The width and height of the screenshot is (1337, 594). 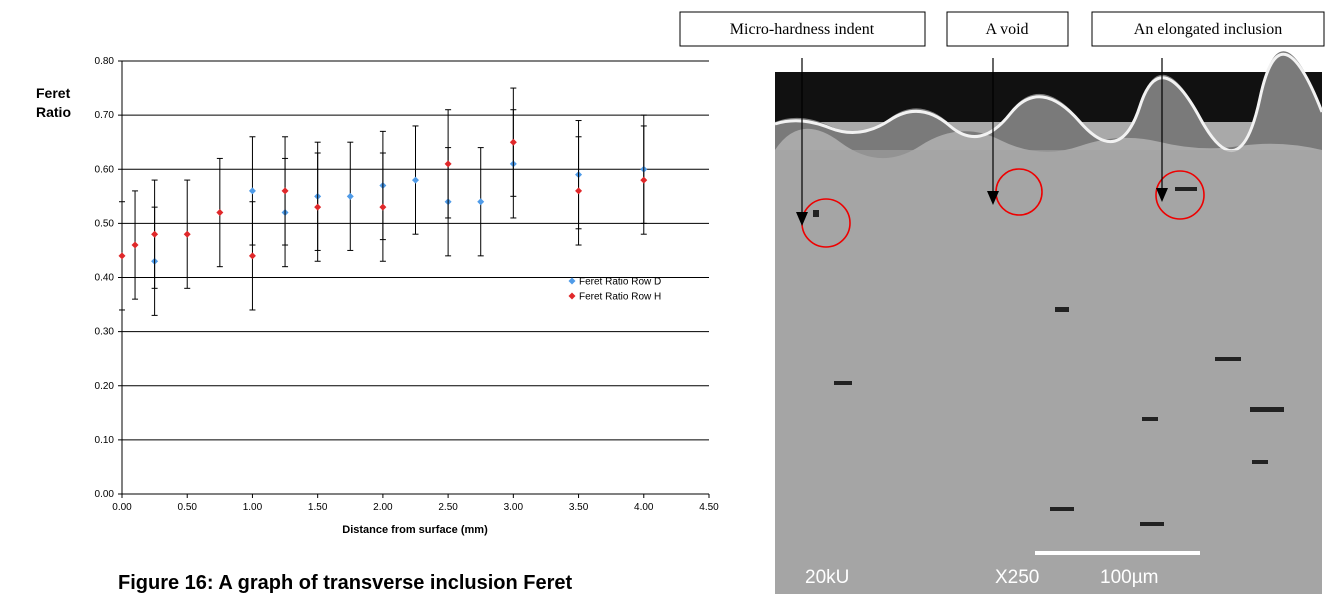 What do you see at coordinates (802, 29) in the screenshot?
I see `annotation-label: Micro-hardness indent` at bounding box center [802, 29].